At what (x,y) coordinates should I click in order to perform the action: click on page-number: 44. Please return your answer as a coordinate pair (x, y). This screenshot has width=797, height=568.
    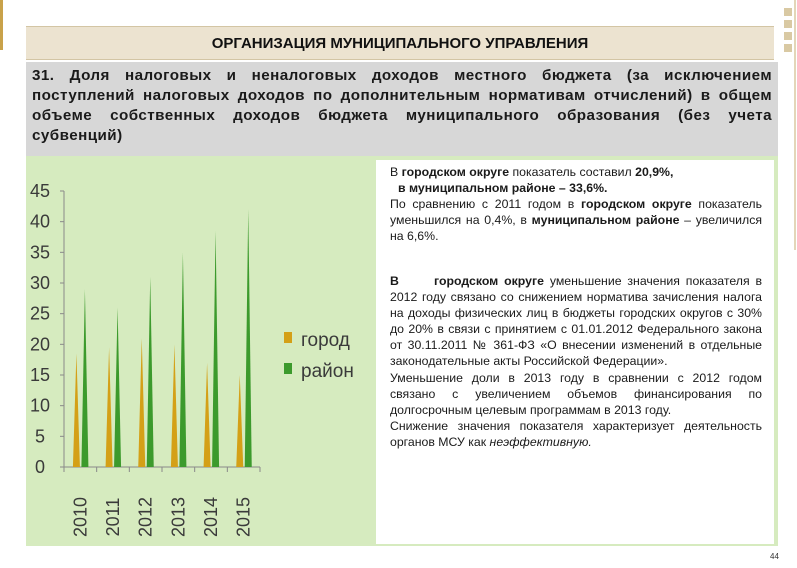
    Looking at the image, I should click on (774, 556).